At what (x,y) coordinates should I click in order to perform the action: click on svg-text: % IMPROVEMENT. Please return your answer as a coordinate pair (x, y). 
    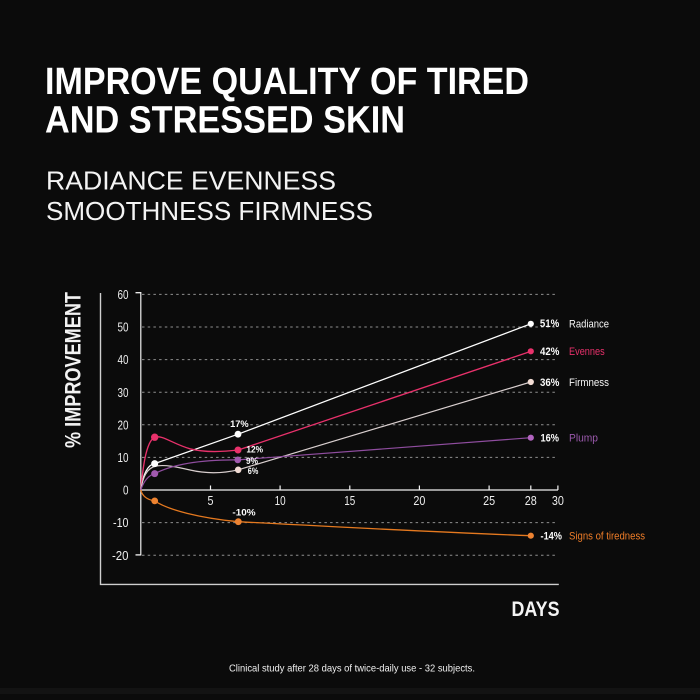
    Looking at the image, I should click on (73, 370).